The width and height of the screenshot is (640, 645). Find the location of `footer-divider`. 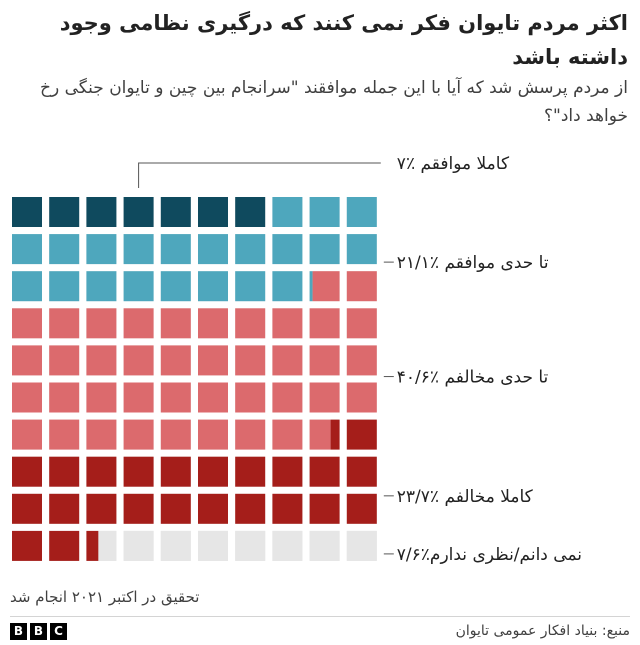

footer-divider is located at coordinates (320, 616).